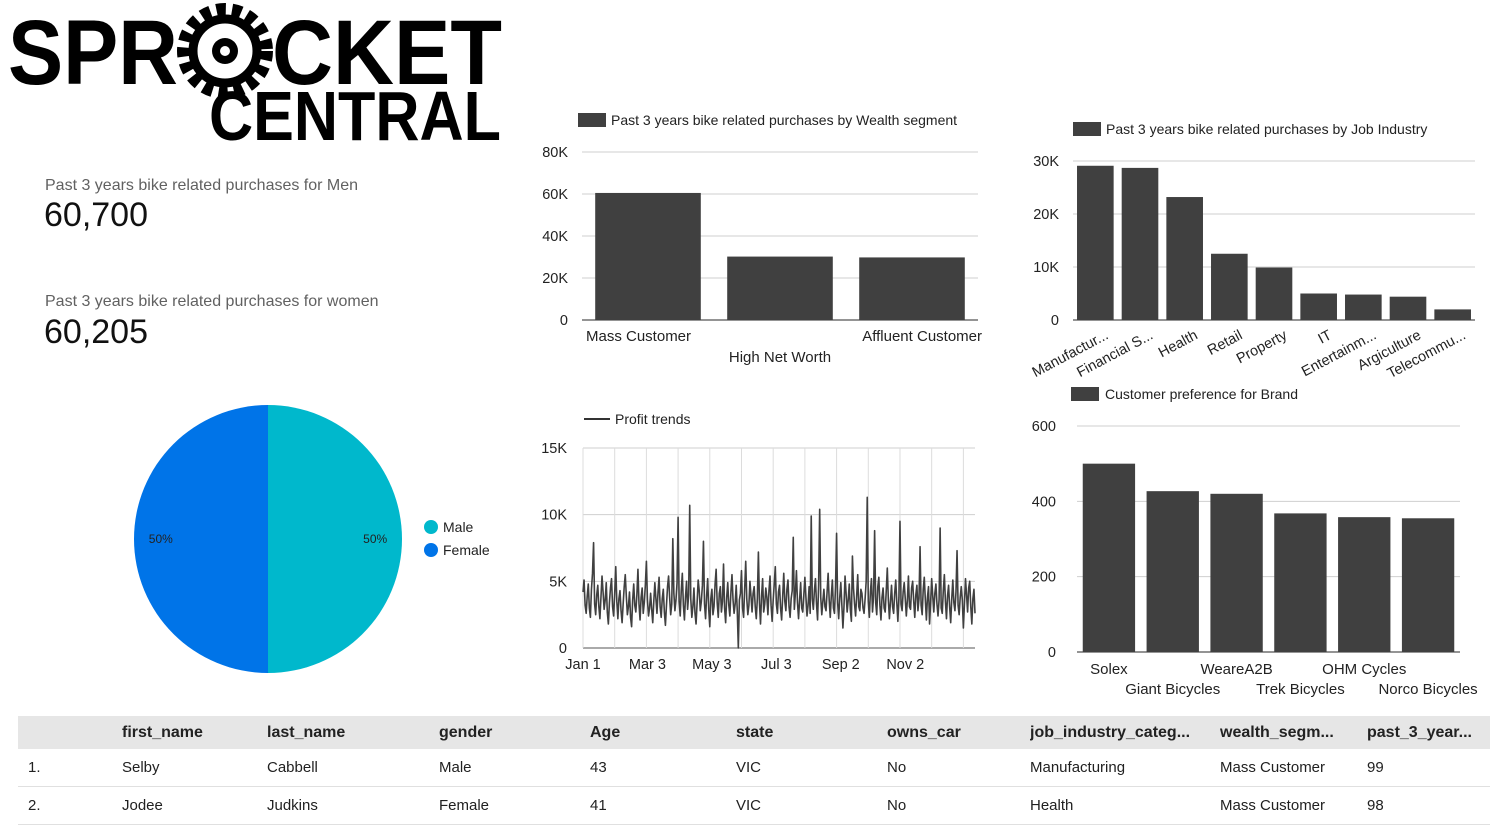  I want to click on sprocket-central-logo: SPR CKET CENTRAL, so click(255, 78).